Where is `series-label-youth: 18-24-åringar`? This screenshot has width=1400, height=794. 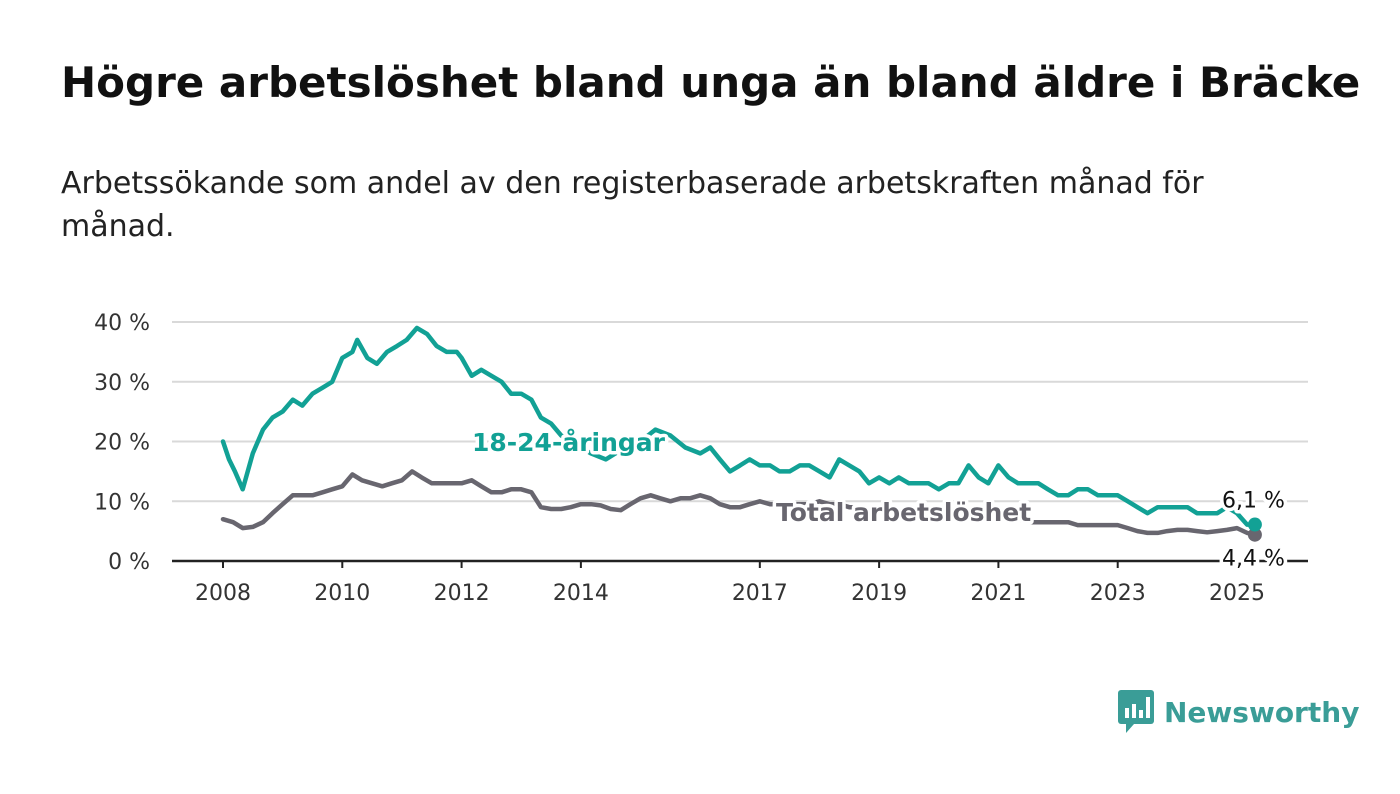 series-label-youth: 18-24-åringar is located at coordinates (569, 442).